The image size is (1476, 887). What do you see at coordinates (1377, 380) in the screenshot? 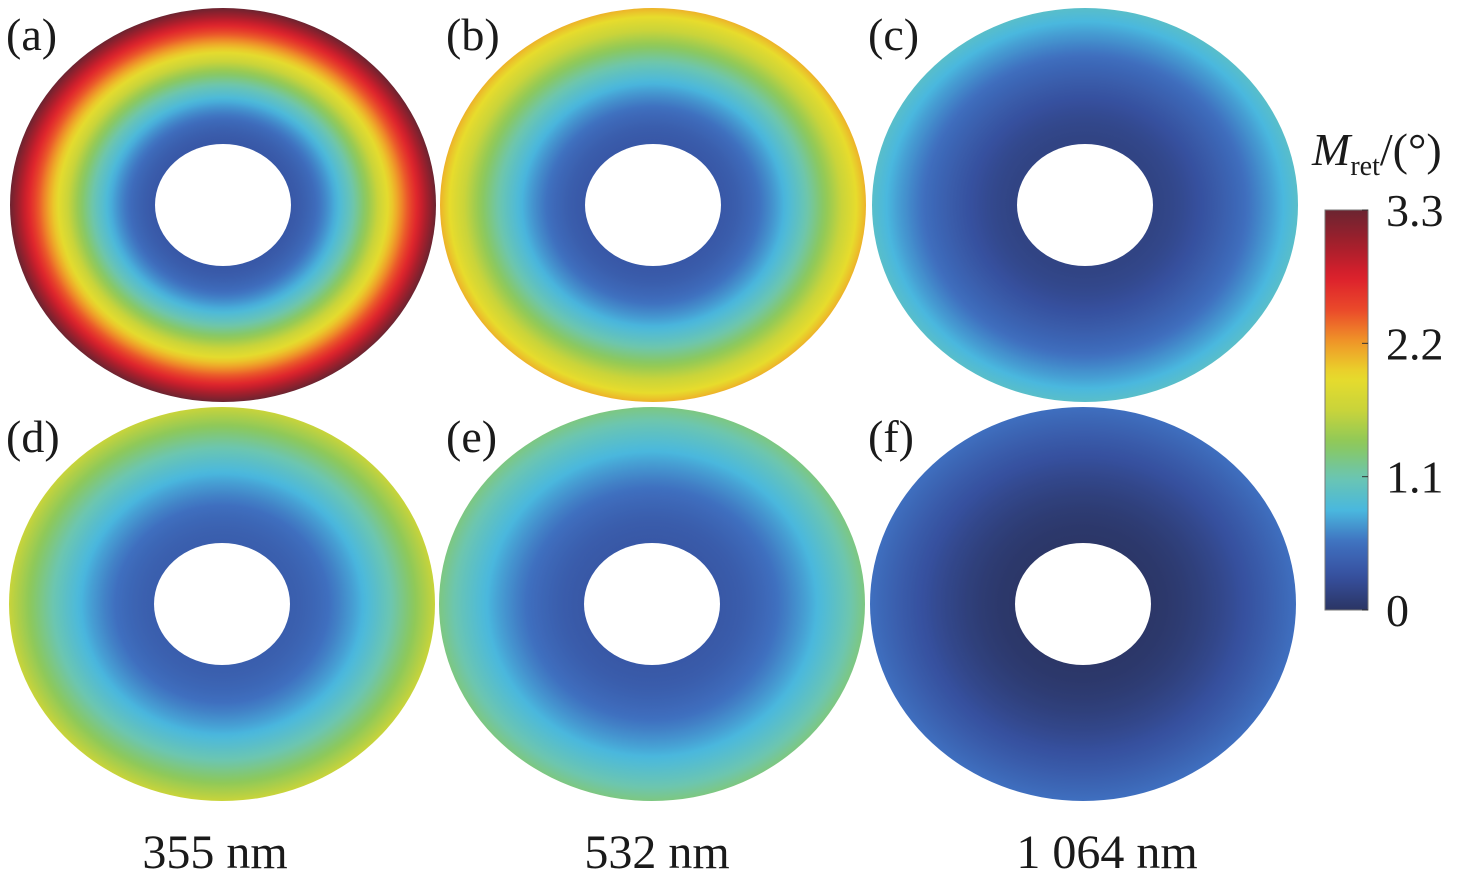
I see `colorbar: Mret/(°) 3.3 2.2 1.1 0` at bounding box center [1377, 380].